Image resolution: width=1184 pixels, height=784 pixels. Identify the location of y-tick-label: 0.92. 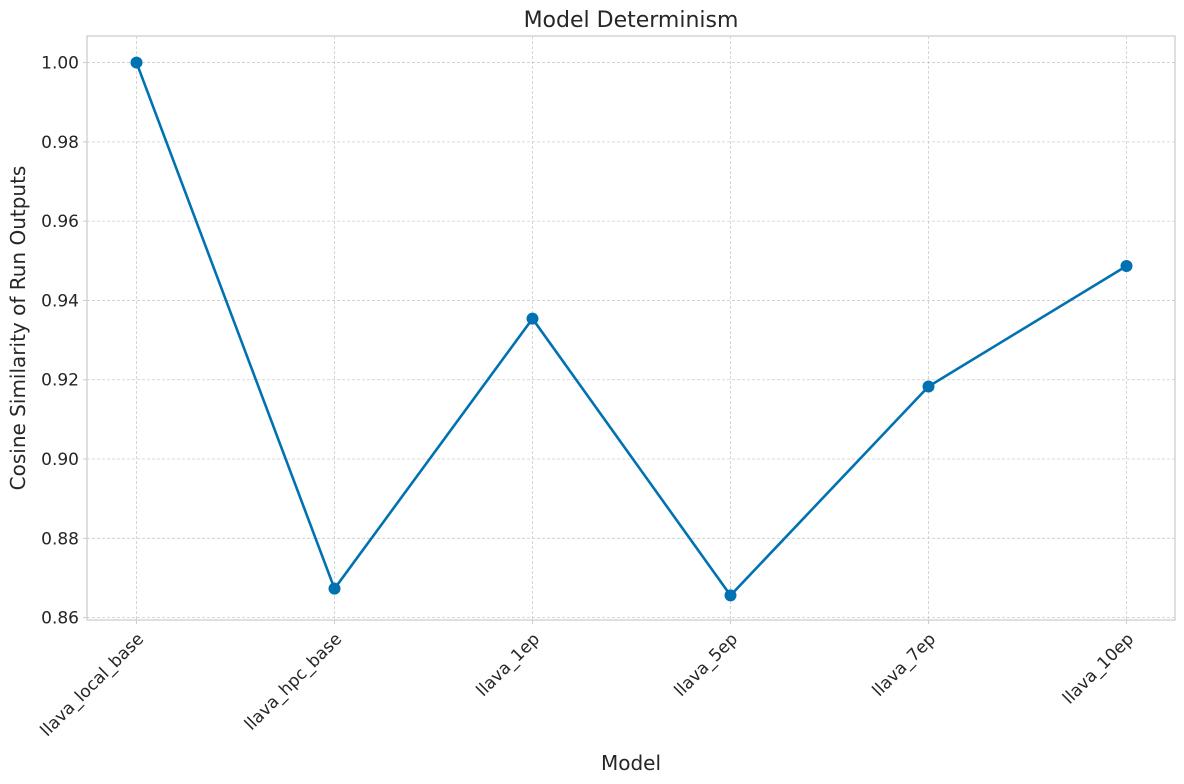
(60, 381).